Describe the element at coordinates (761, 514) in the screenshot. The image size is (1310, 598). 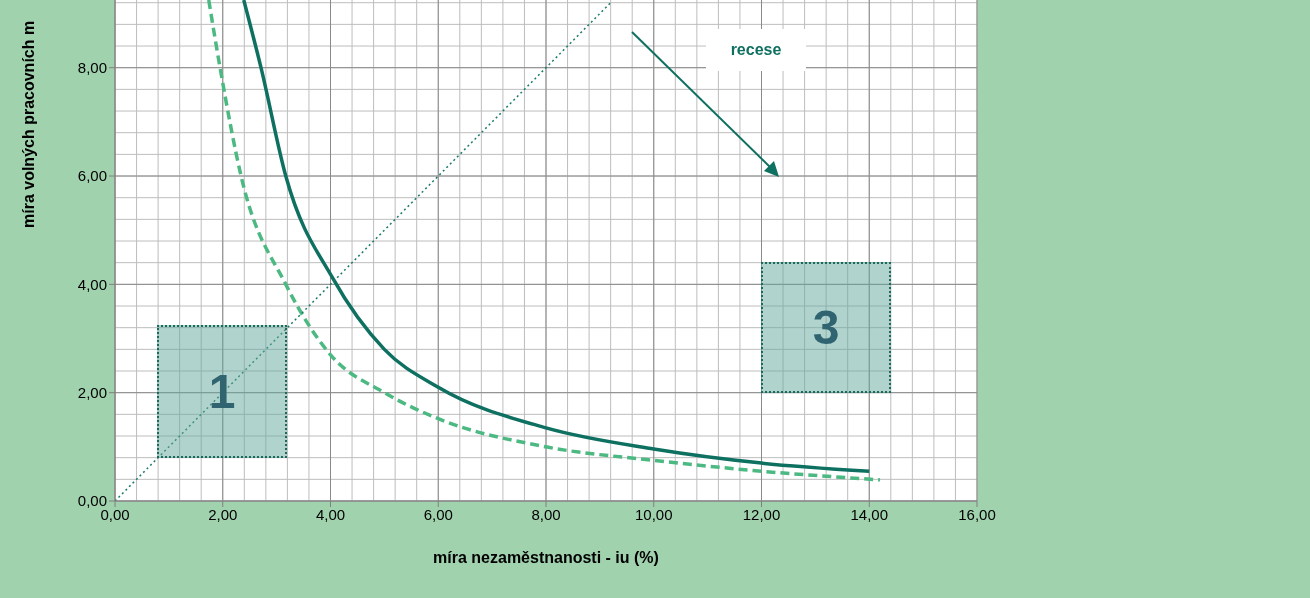
I see `x-tick-label: 12,00` at that location.